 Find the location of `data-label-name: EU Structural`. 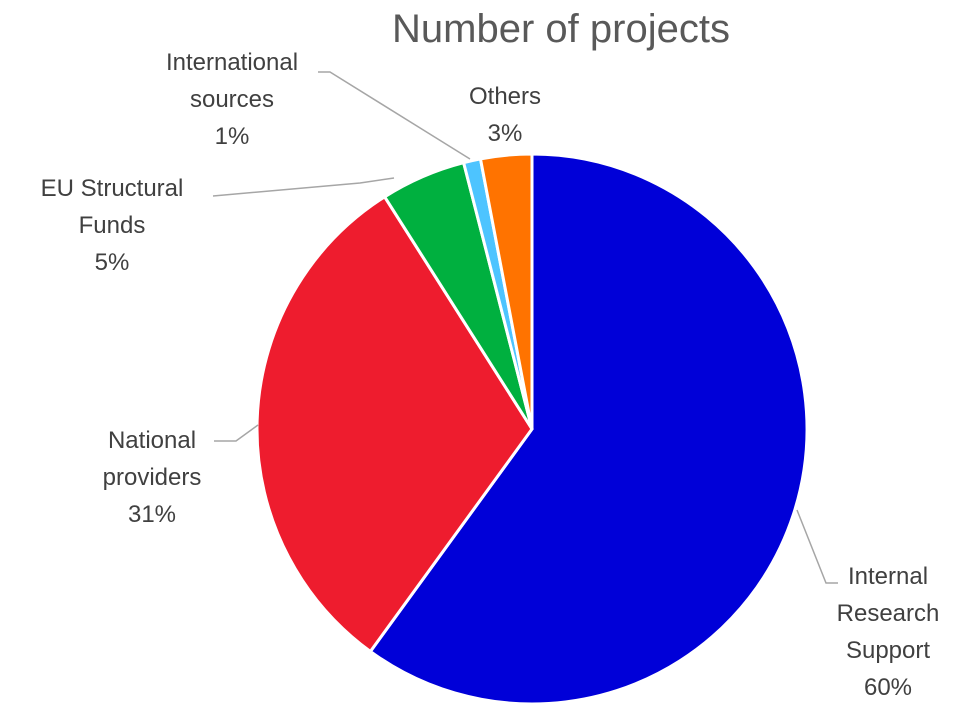

data-label-name: EU Structural is located at coordinates (112, 188).